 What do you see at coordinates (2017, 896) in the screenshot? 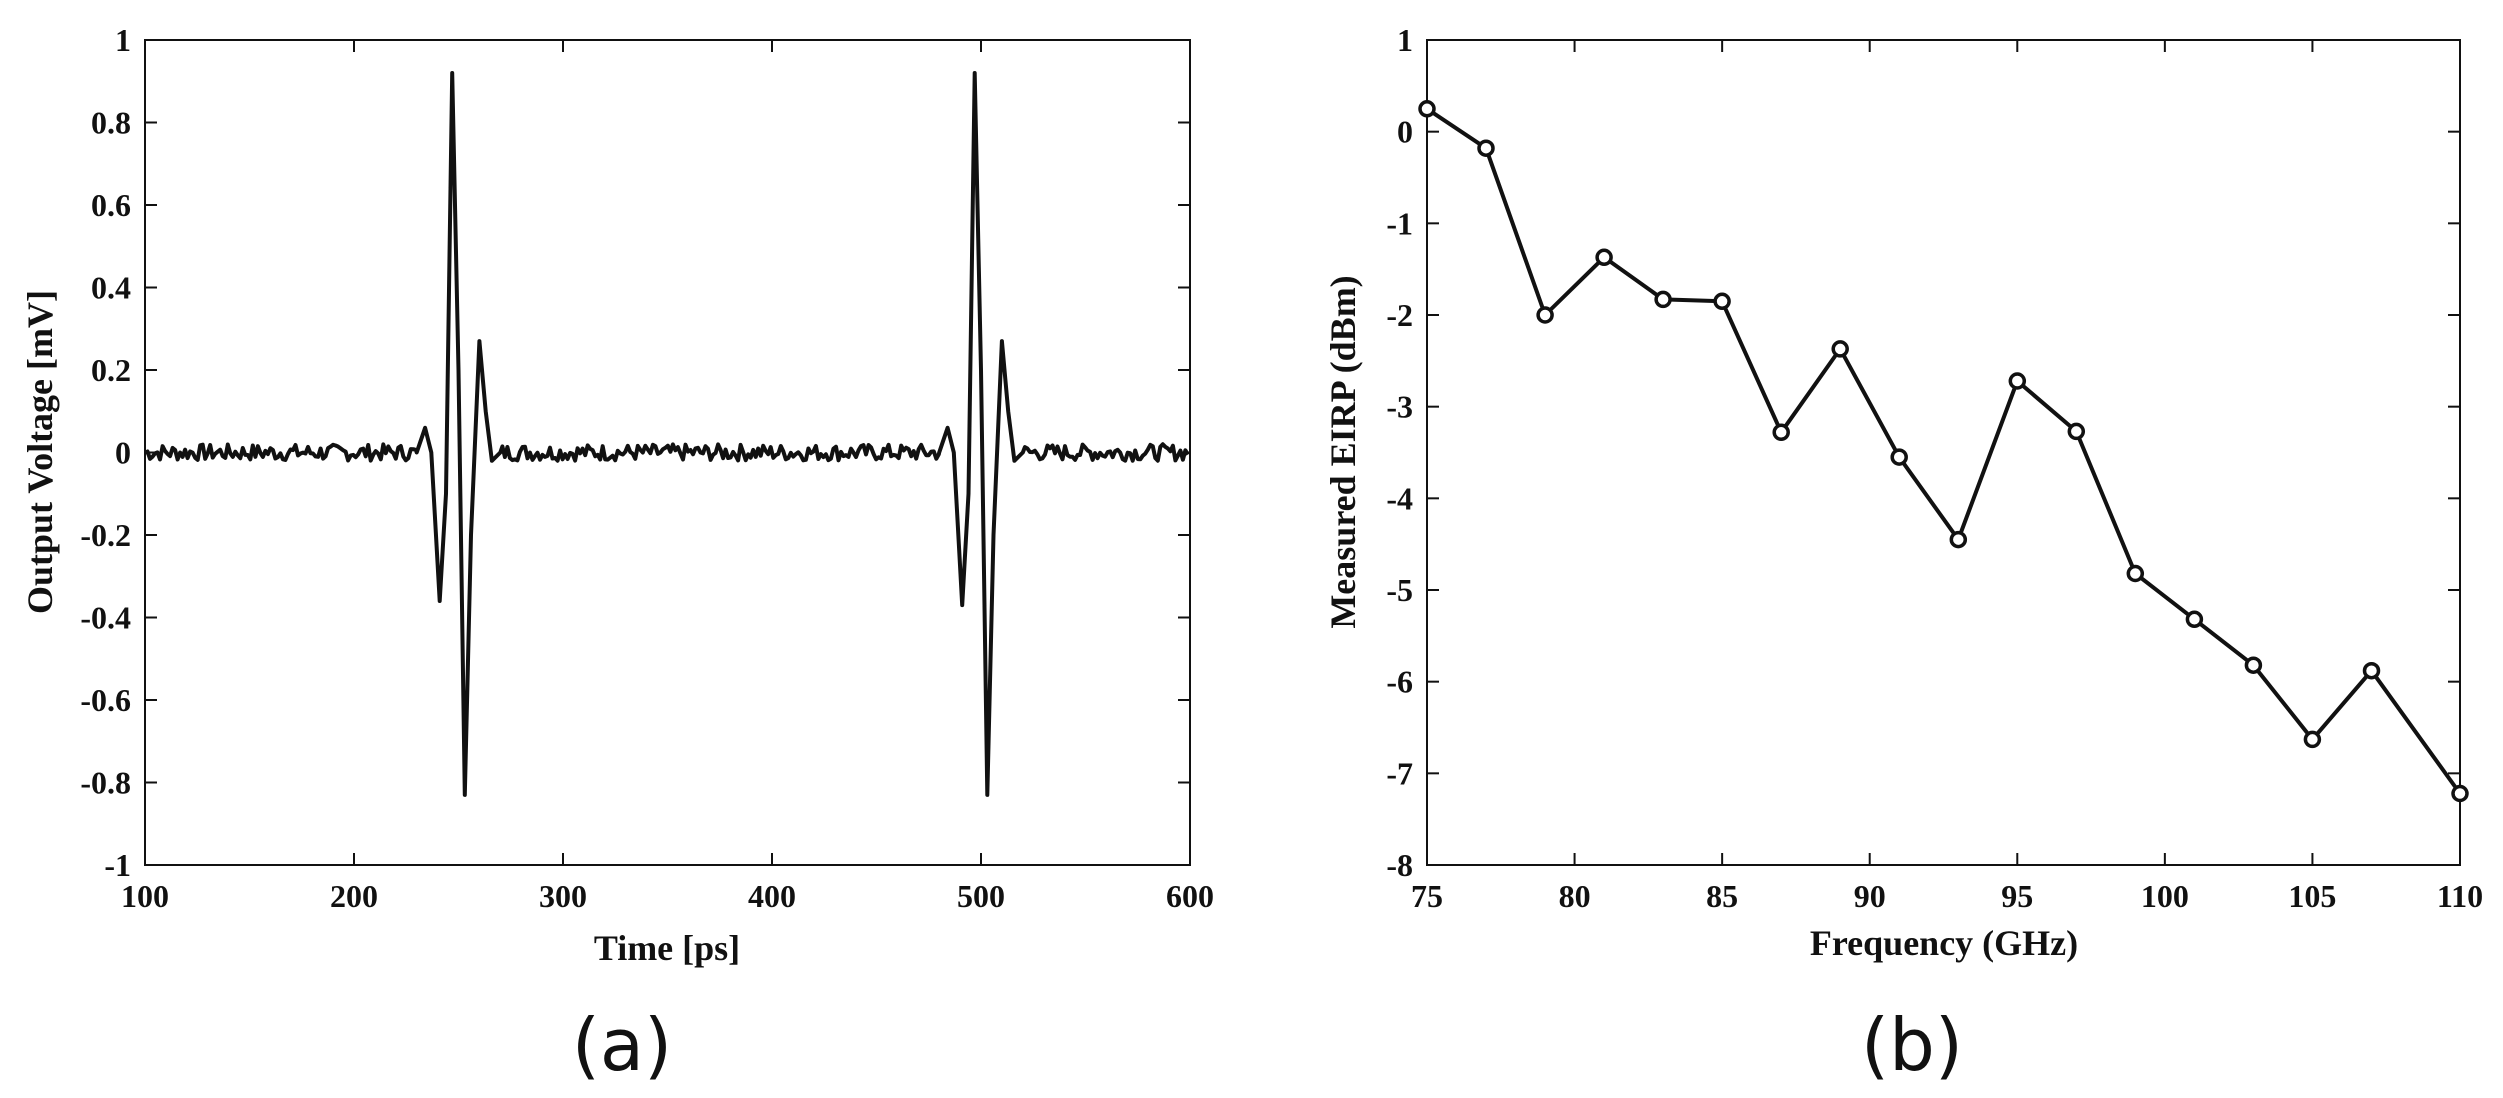
I see `panel-b-x-tick-label: 95` at bounding box center [2017, 896].